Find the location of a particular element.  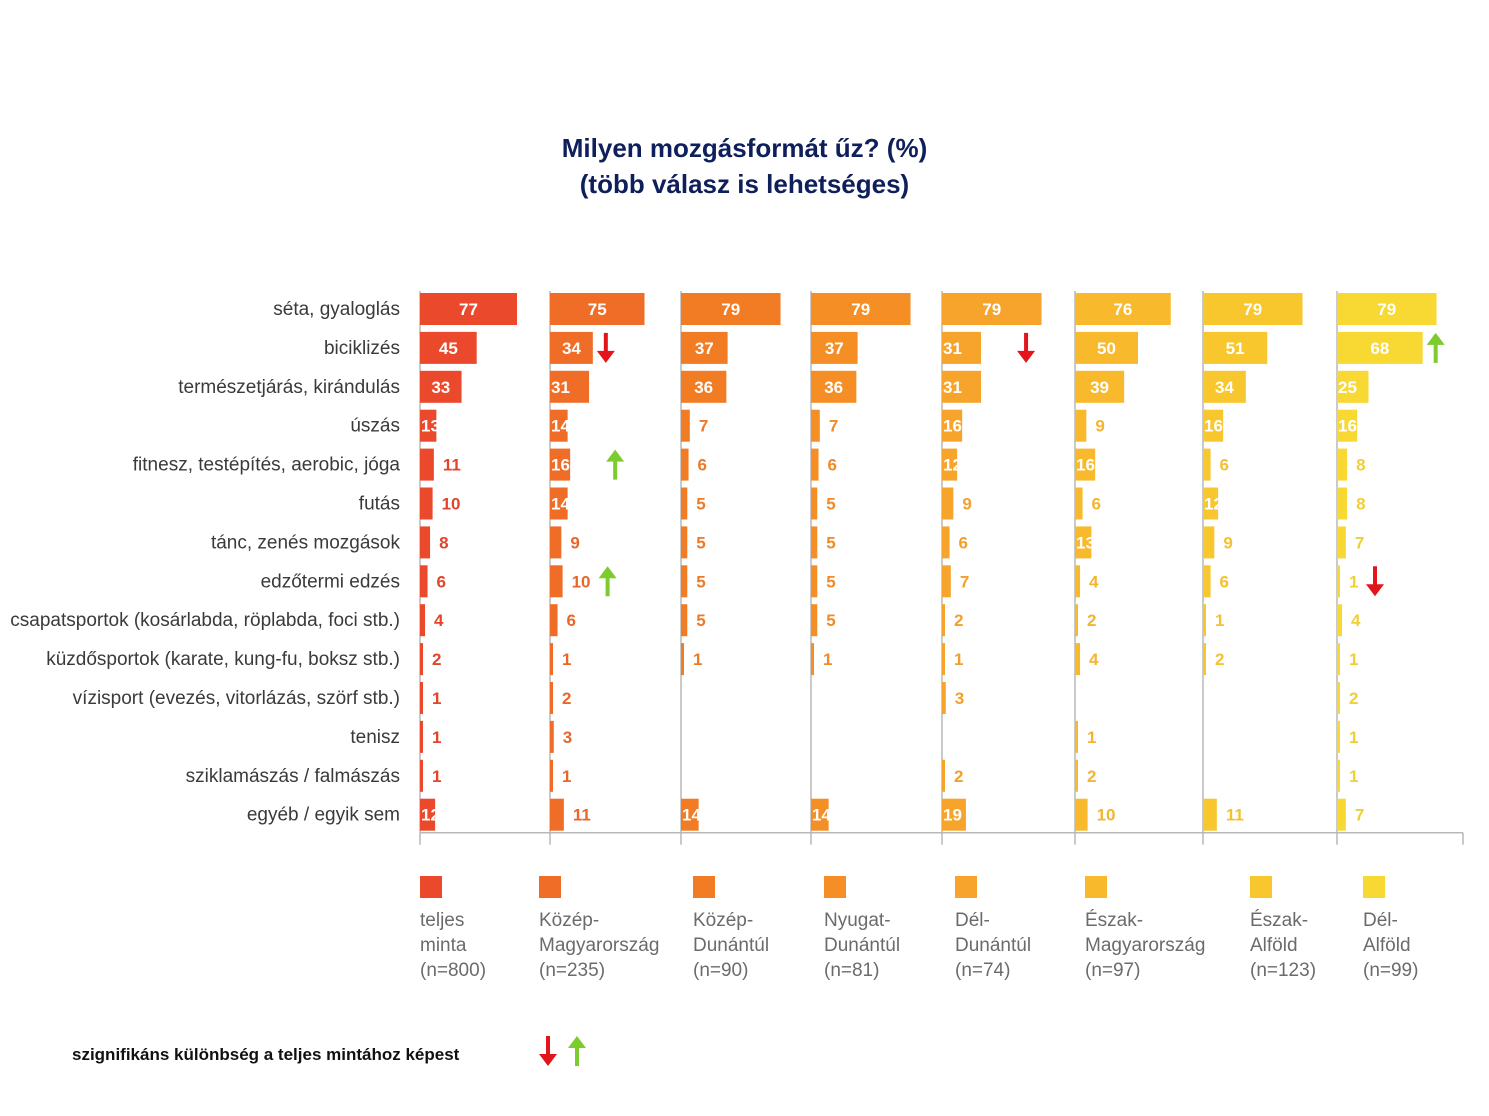

data-label: 37 is located at coordinates (704, 348).